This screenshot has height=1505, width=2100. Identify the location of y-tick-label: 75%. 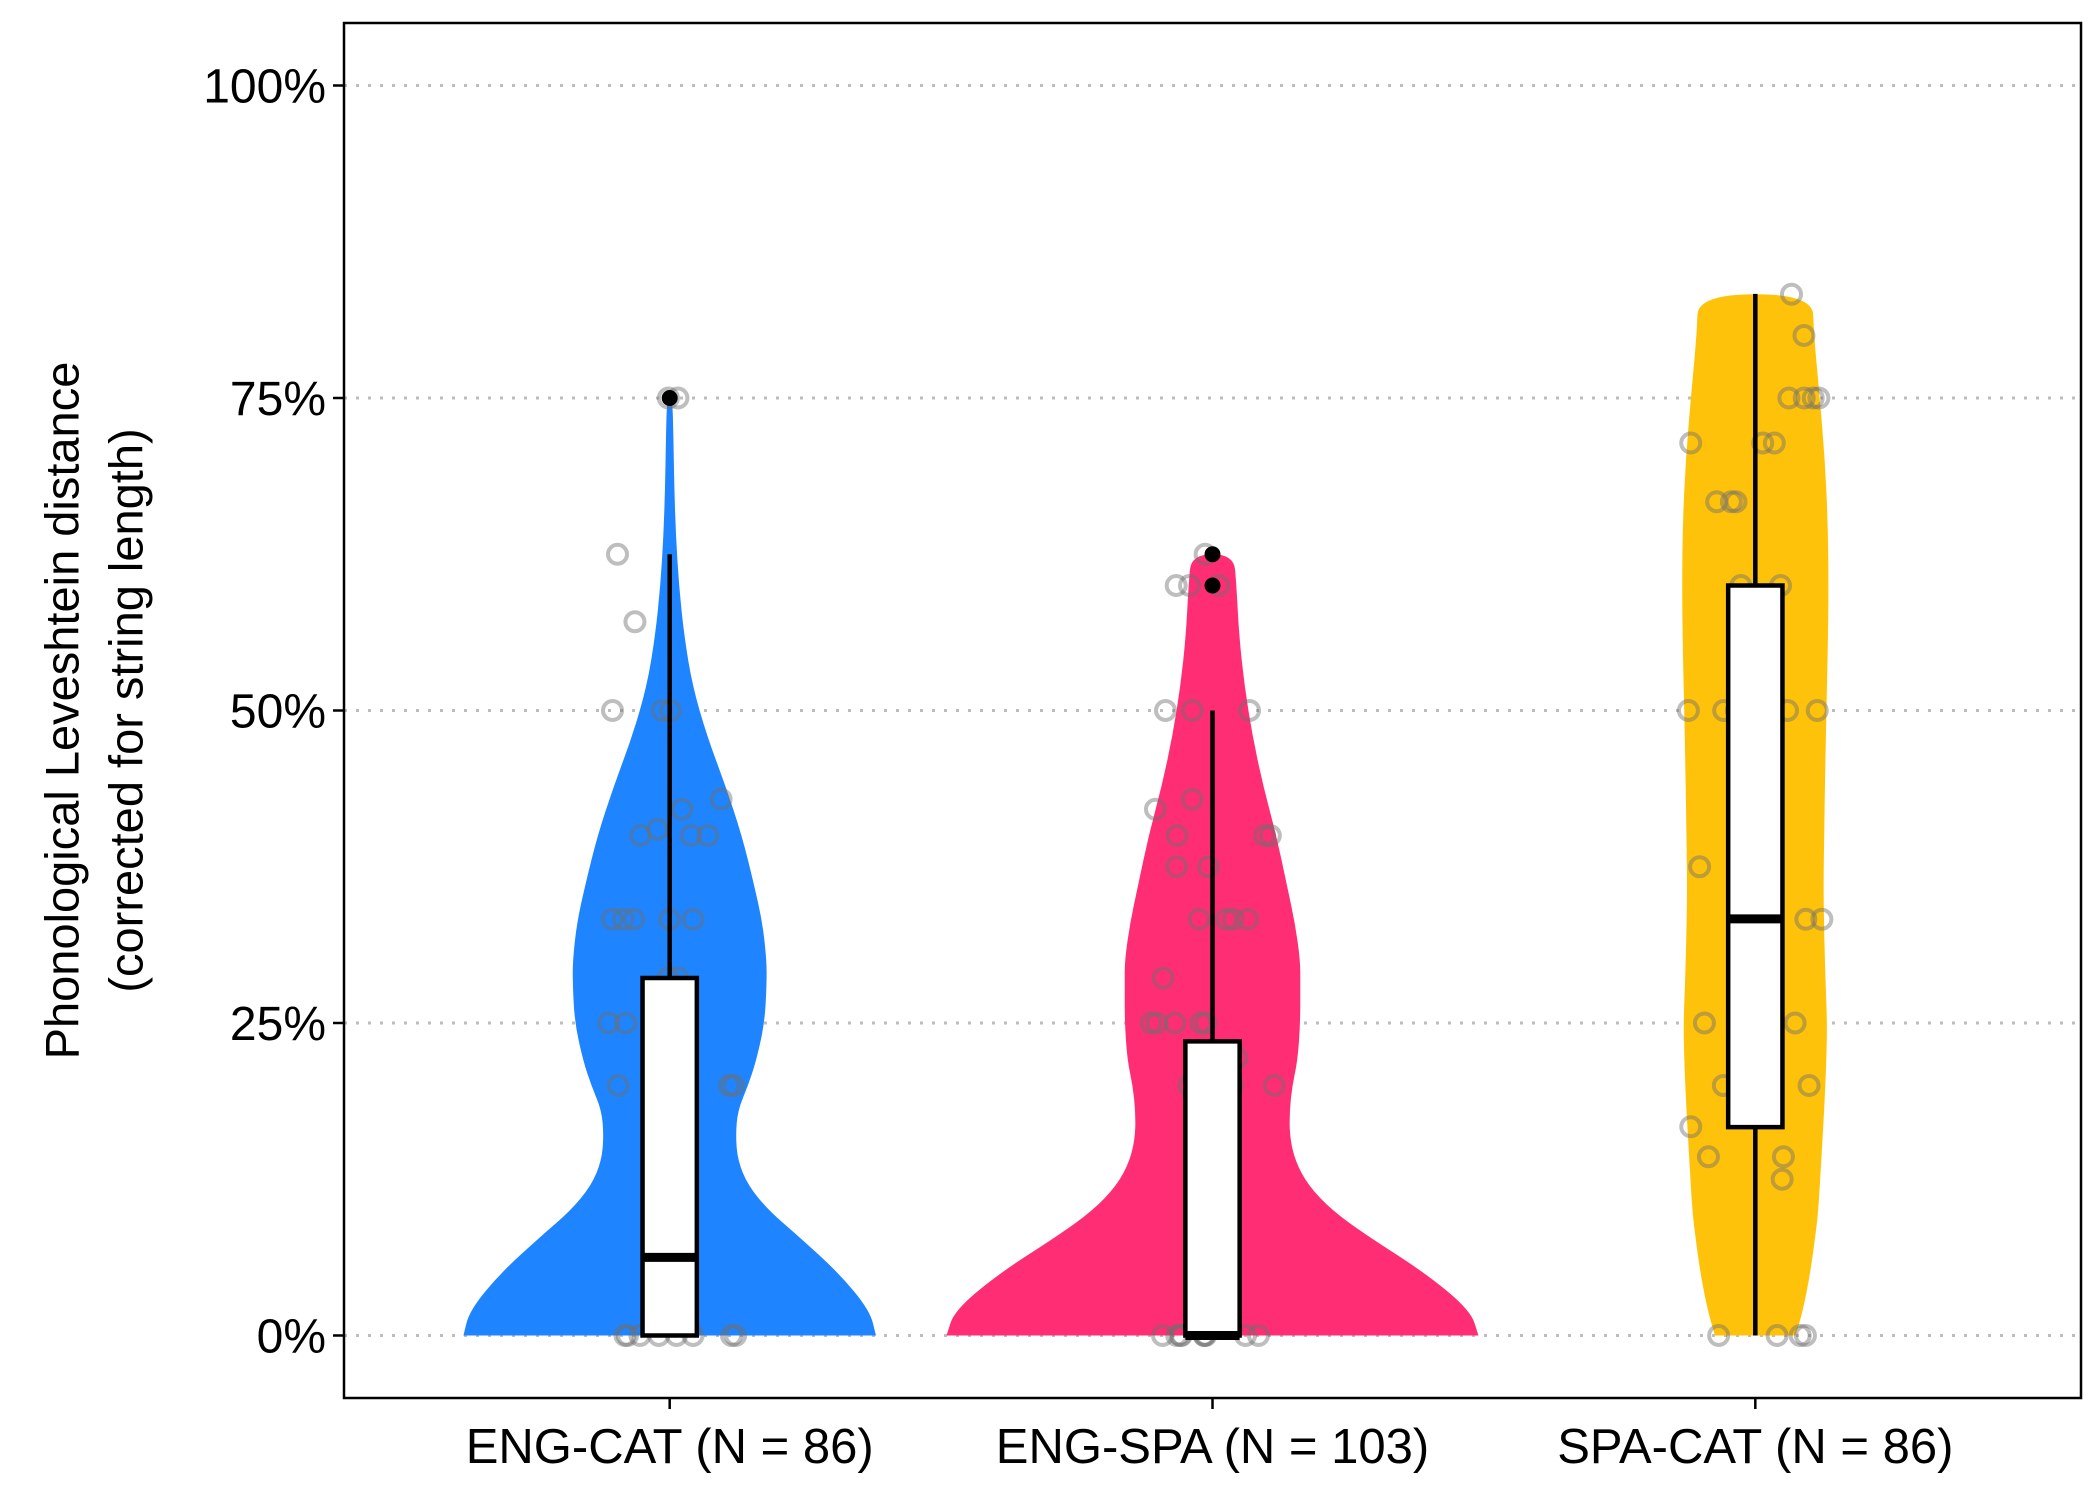
(278, 399).